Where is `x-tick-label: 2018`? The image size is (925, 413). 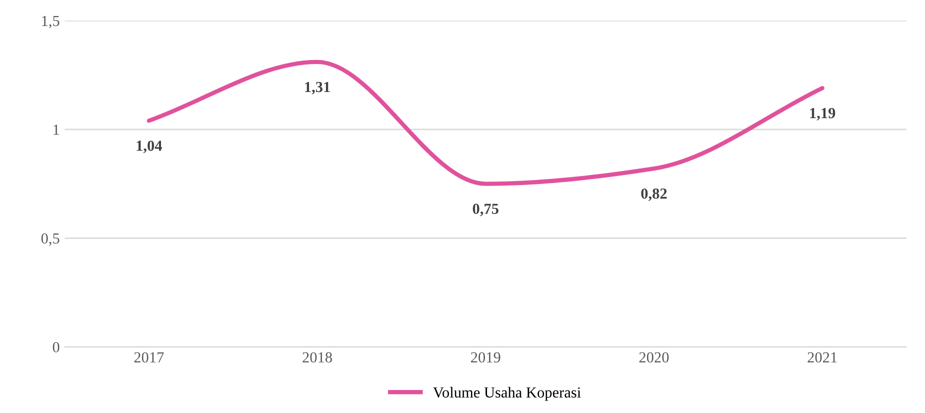 x-tick-label: 2018 is located at coordinates (317, 357).